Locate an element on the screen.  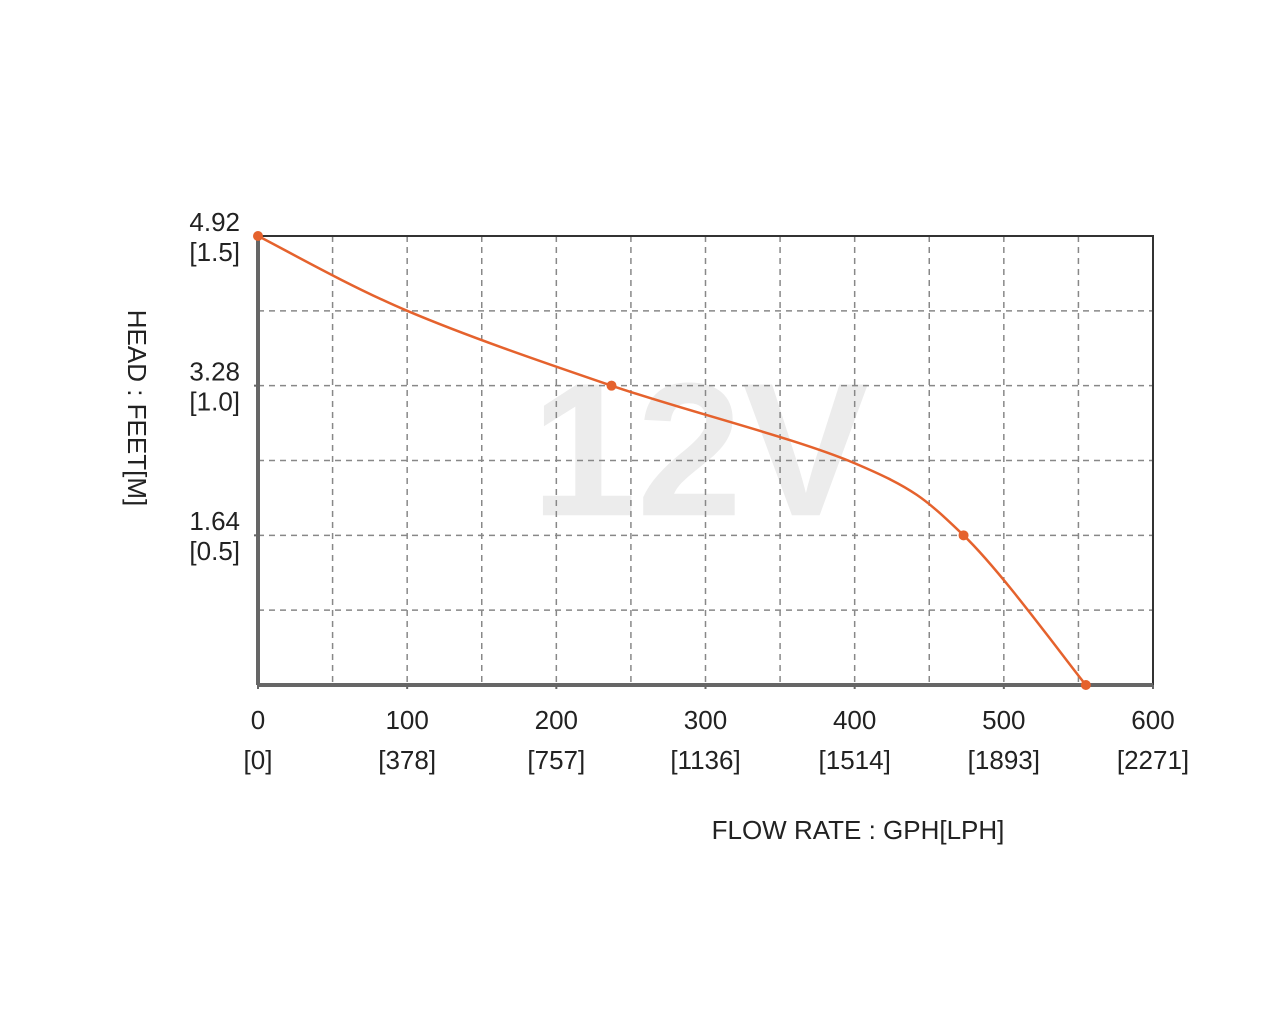
x-tick-sublabel: [378] is located at coordinates (407, 760).